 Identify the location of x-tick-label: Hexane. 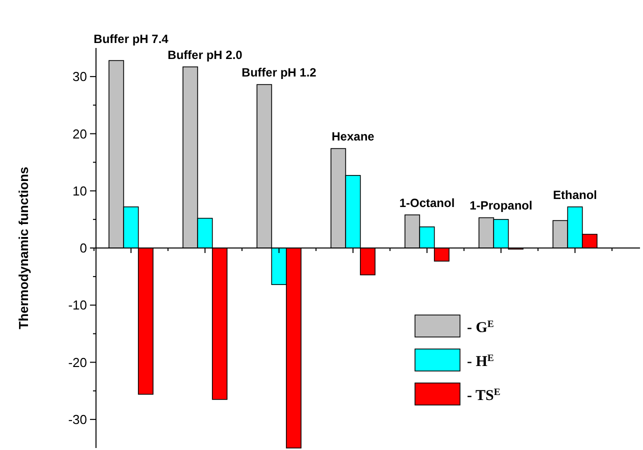
(353, 137).